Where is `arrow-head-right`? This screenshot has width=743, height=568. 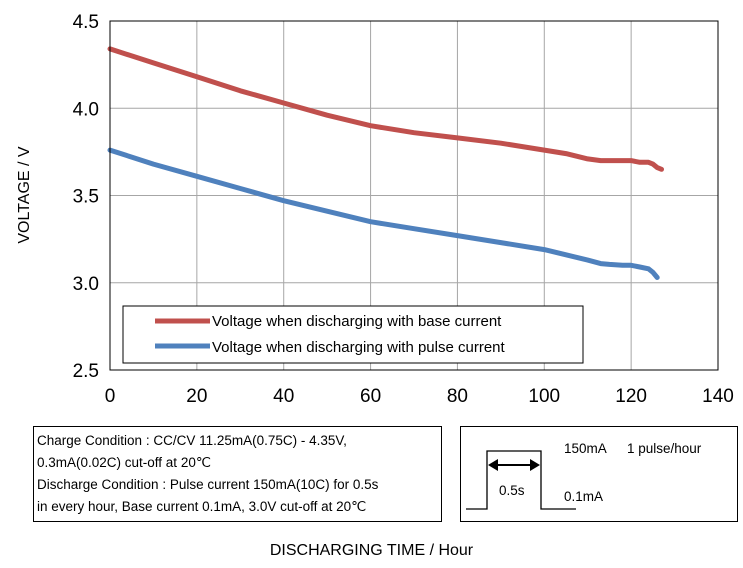 arrow-head-right is located at coordinates (535, 465).